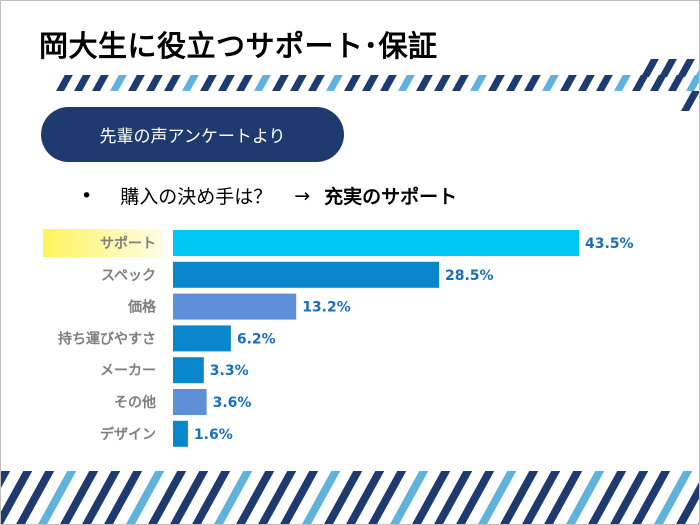  I want to click on value-label: 1.6%, so click(213, 435).